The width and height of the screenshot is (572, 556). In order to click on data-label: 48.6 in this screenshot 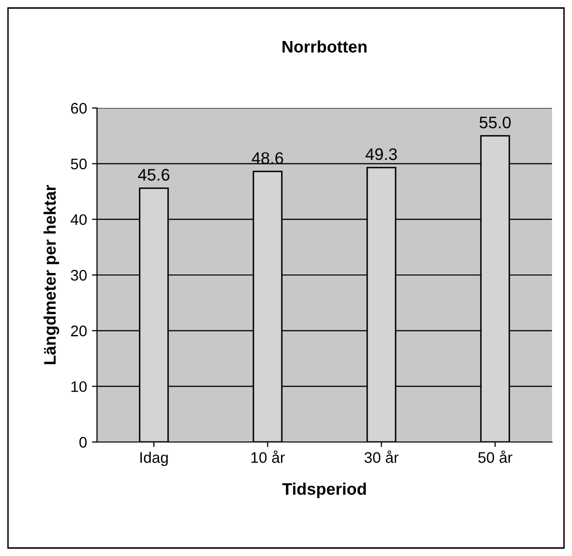, I will do `click(268, 158)`.